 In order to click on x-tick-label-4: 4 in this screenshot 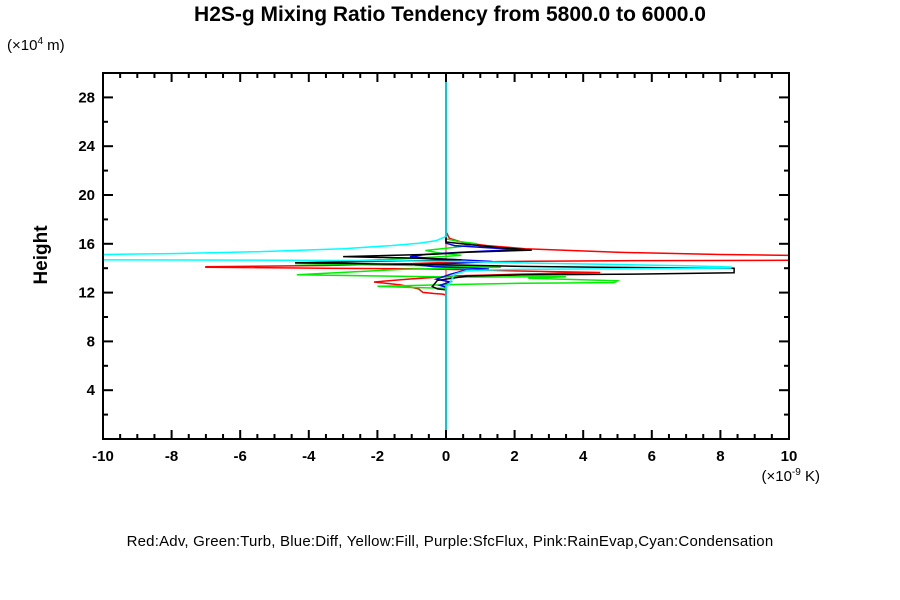, I will do `click(583, 456)`.